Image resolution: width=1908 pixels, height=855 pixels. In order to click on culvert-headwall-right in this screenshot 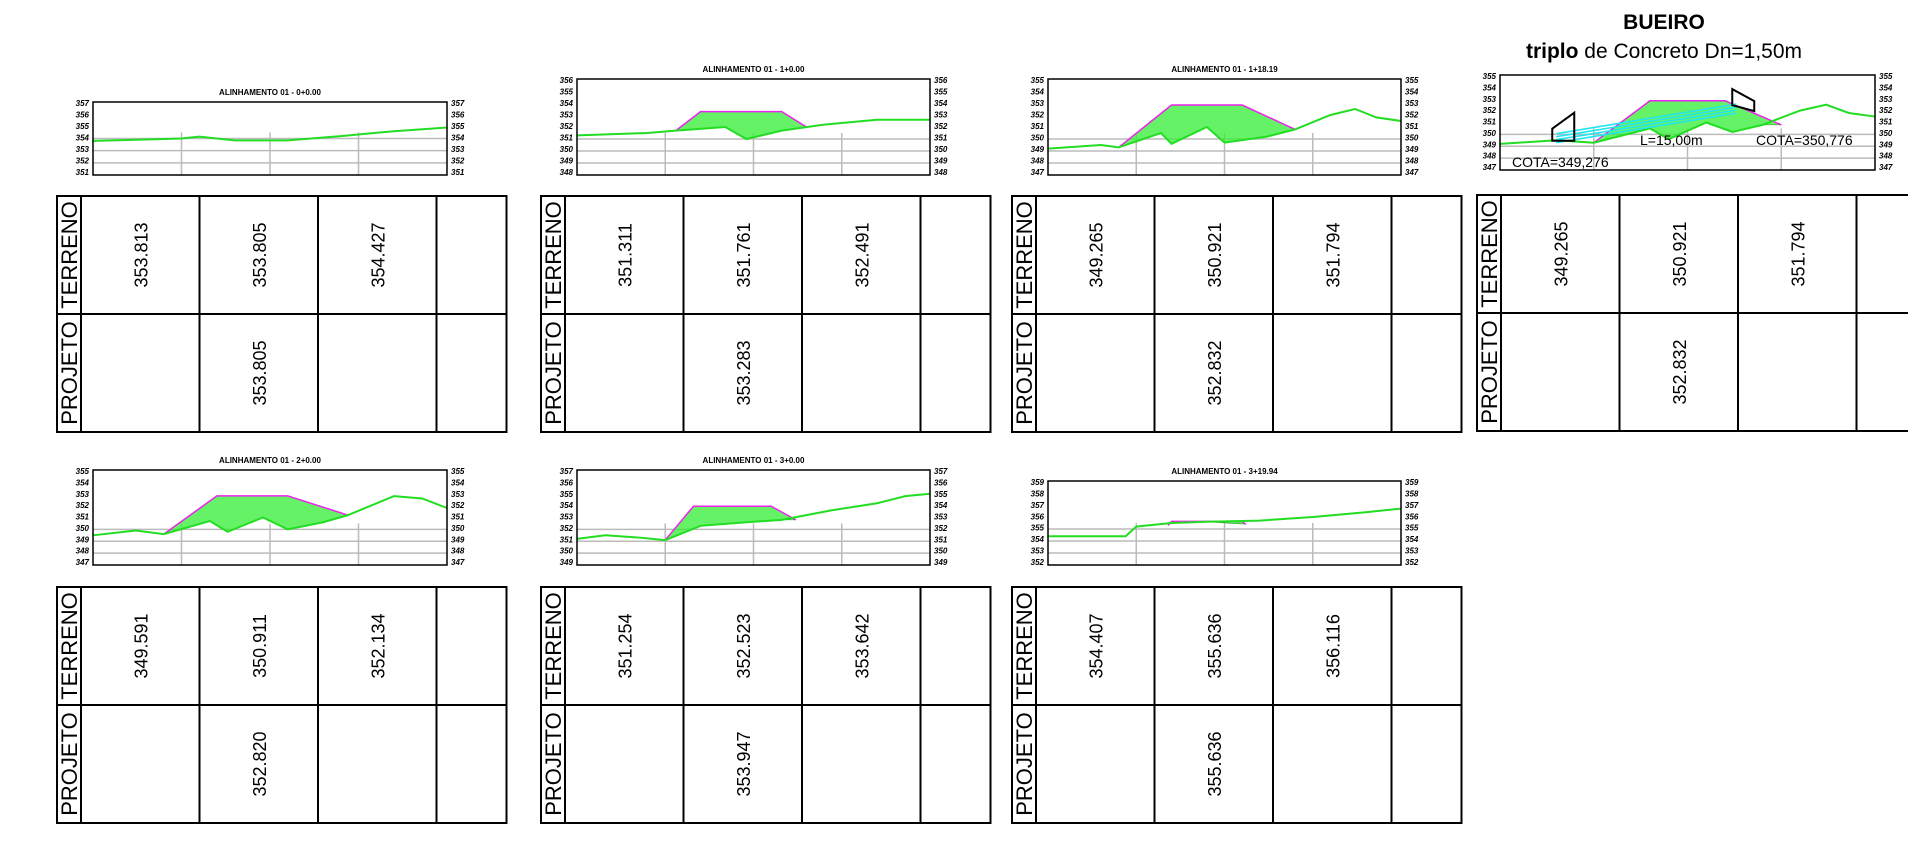, I will do `click(1743, 100)`.